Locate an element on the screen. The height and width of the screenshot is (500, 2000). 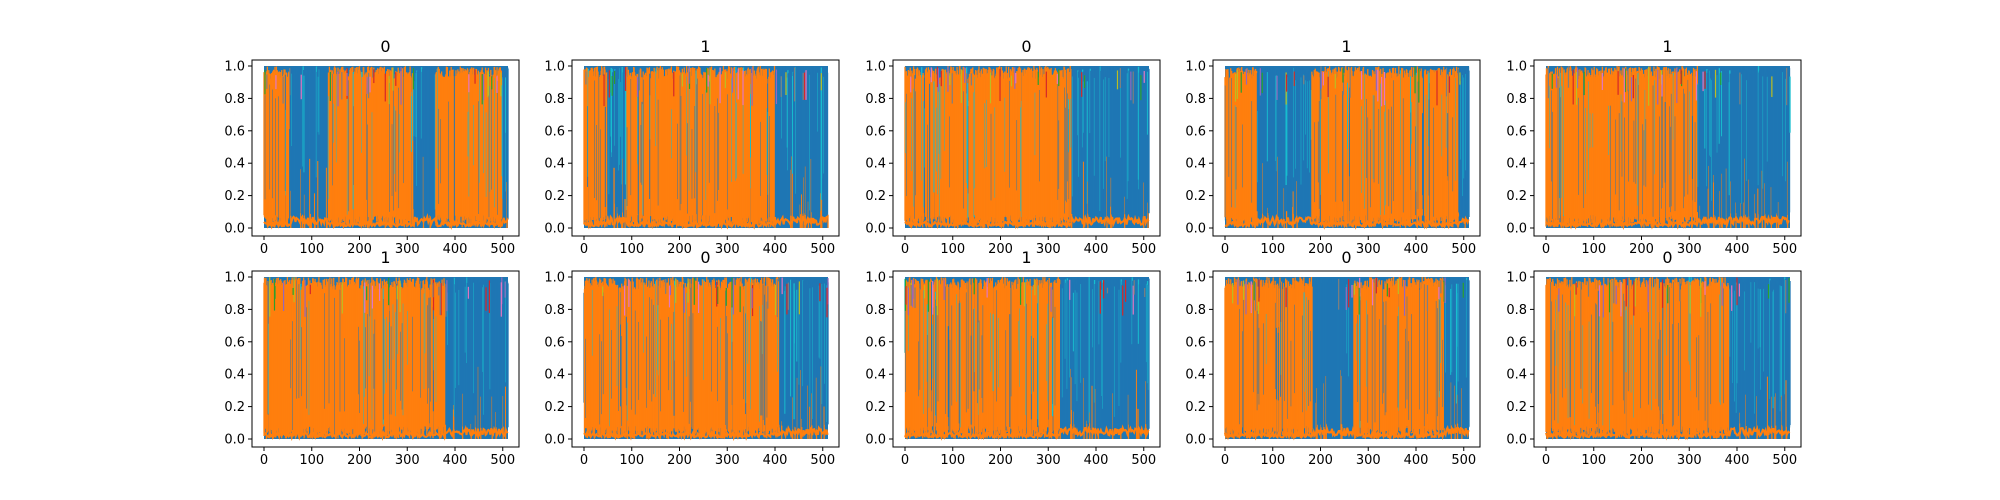
subplot-1: 1 0.0 0.2 0.4 0.6 0.8 1.0 0 100 200 300 400 500 is located at coordinates (692, 147).